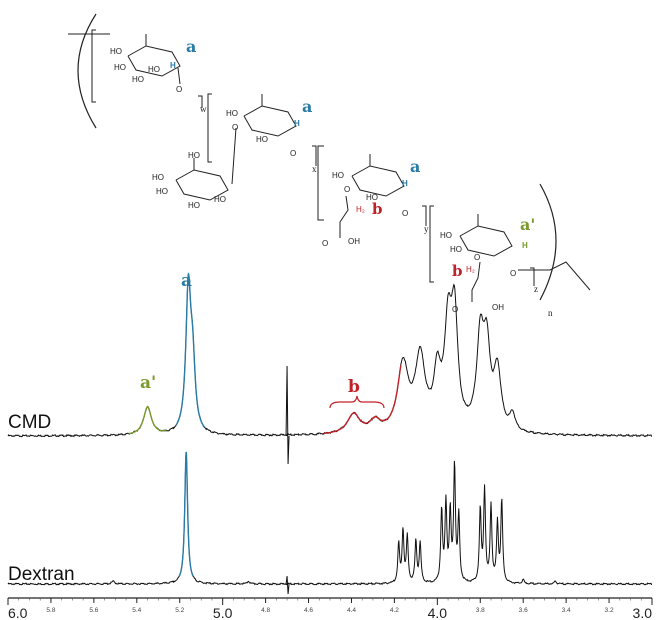 The width and height of the screenshot is (660, 620). What do you see at coordinates (536, 289) in the screenshot?
I see `svg-text: z` at bounding box center [536, 289].